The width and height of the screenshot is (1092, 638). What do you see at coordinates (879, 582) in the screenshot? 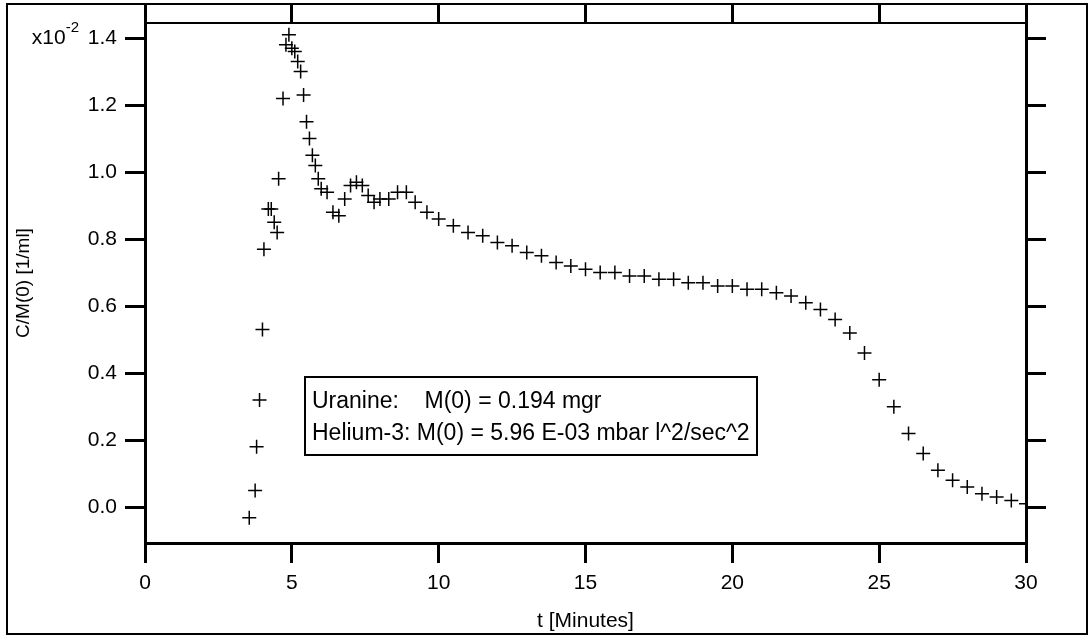
I see `x-tick-label: 25` at bounding box center [879, 582].